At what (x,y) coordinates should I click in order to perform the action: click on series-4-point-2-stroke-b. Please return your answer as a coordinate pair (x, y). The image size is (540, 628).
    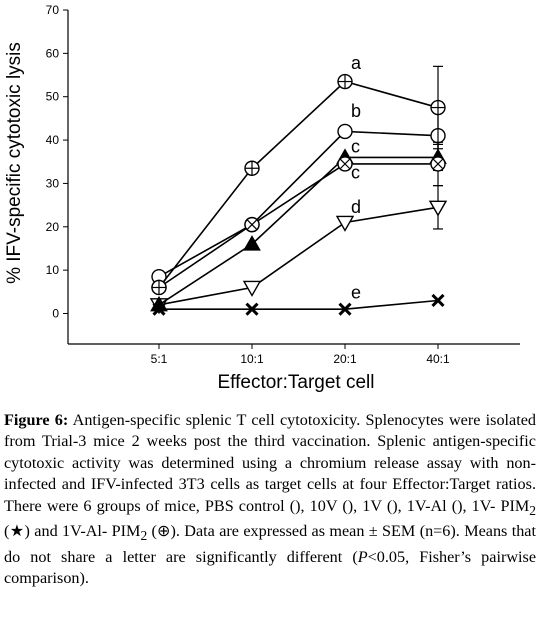
    Looking at the image, I should click on (345, 164).